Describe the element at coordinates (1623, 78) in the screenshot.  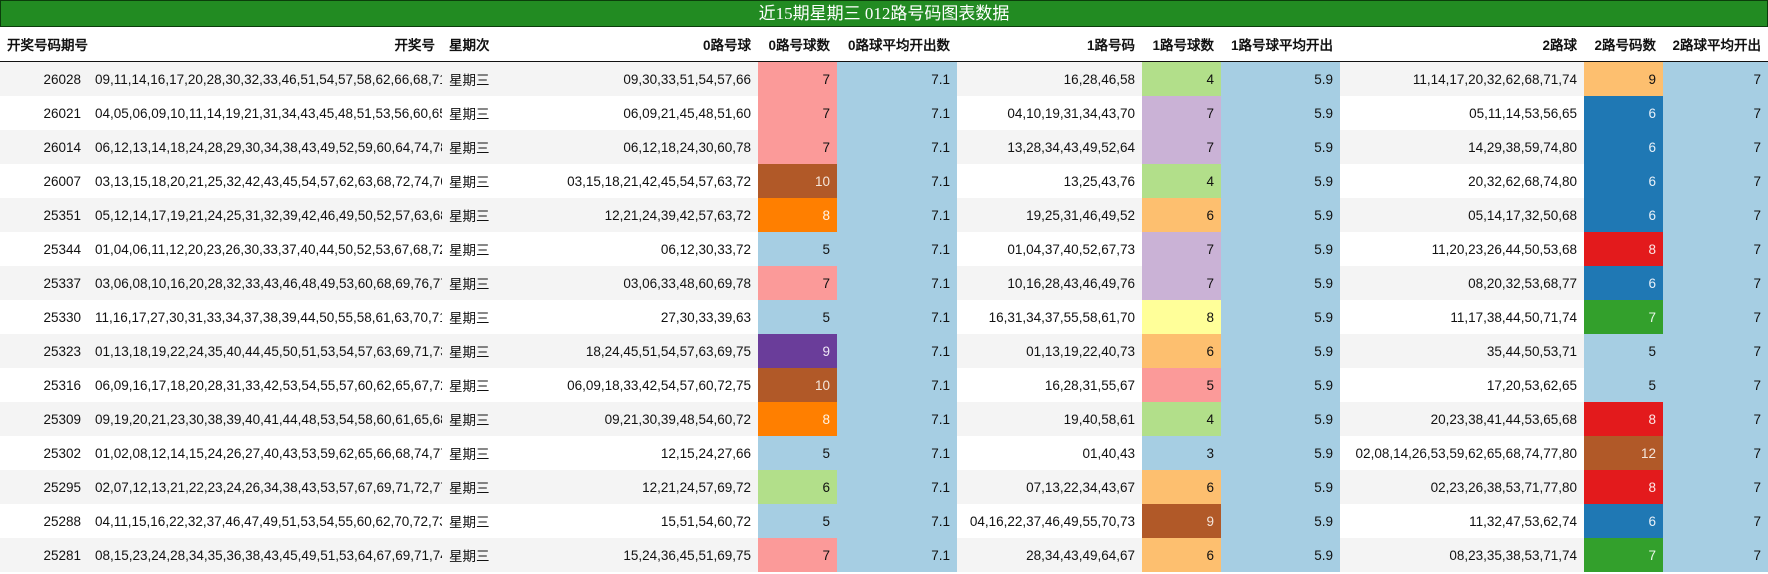
I see `cell-r2-count: 9` at that location.